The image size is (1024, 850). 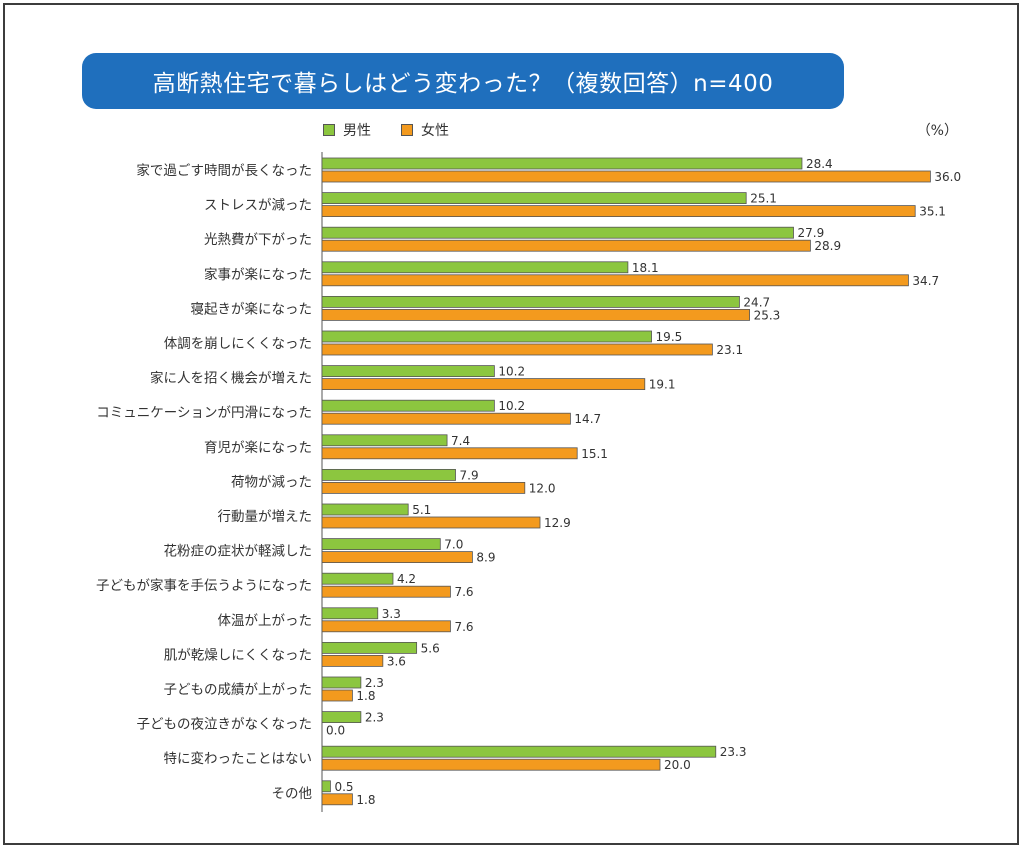 What do you see at coordinates (460, 441) in the screenshot?
I see `data-label-male: 7.4` at bounding box center [460, 441].